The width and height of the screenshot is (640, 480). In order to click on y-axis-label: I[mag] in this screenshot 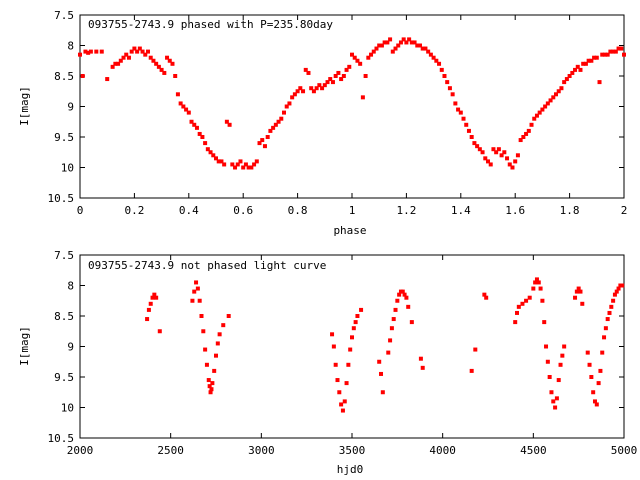, I will do `click(24, 346)`.